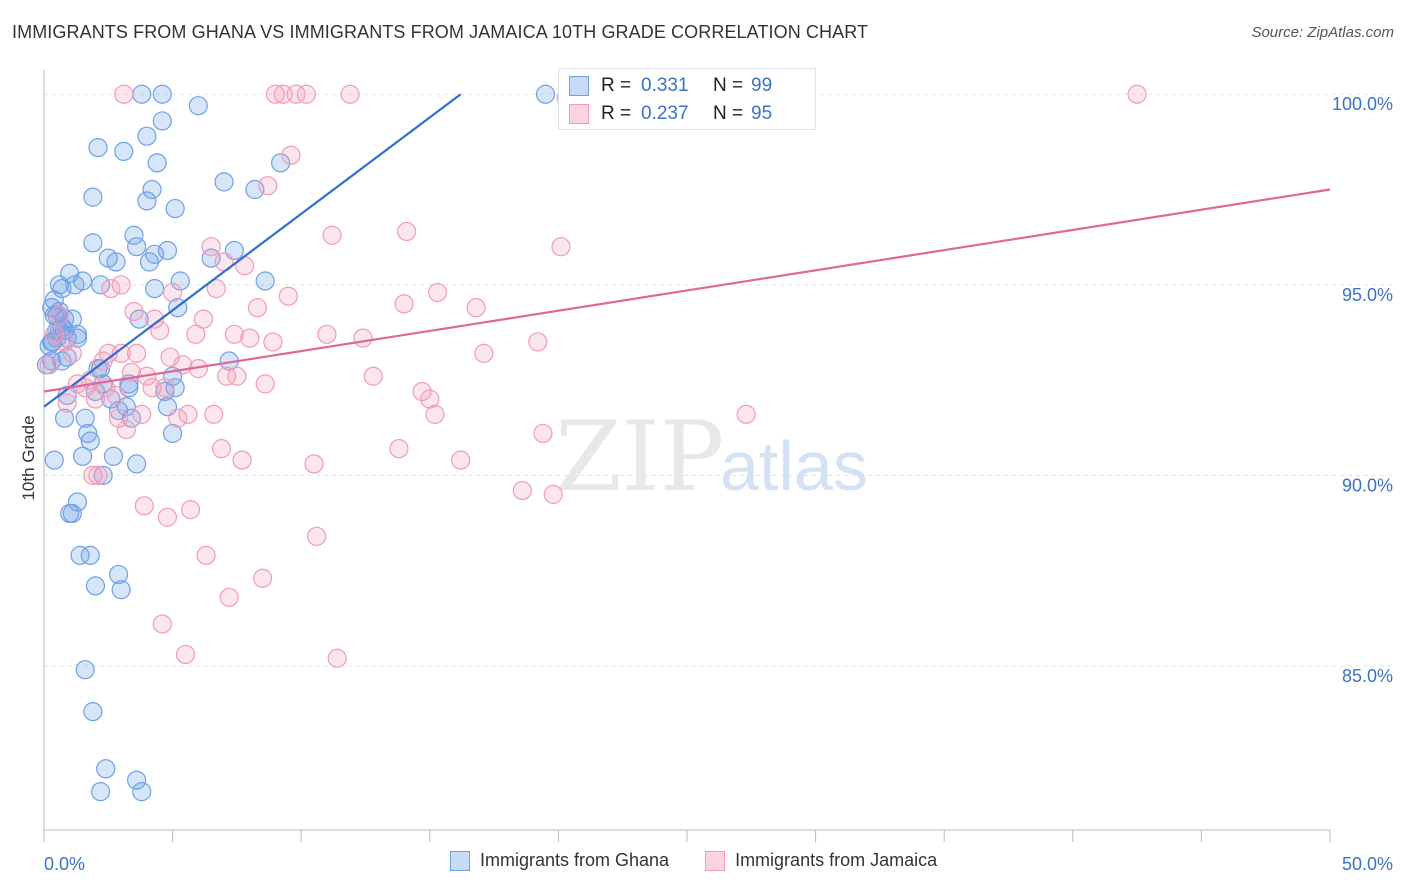 The height and width of the screenshot is (892, 1406). Describe the element at coordinates (1322, 32) in the screenshot. I see `source-label: Source: ZipAtlas.com` at that location.